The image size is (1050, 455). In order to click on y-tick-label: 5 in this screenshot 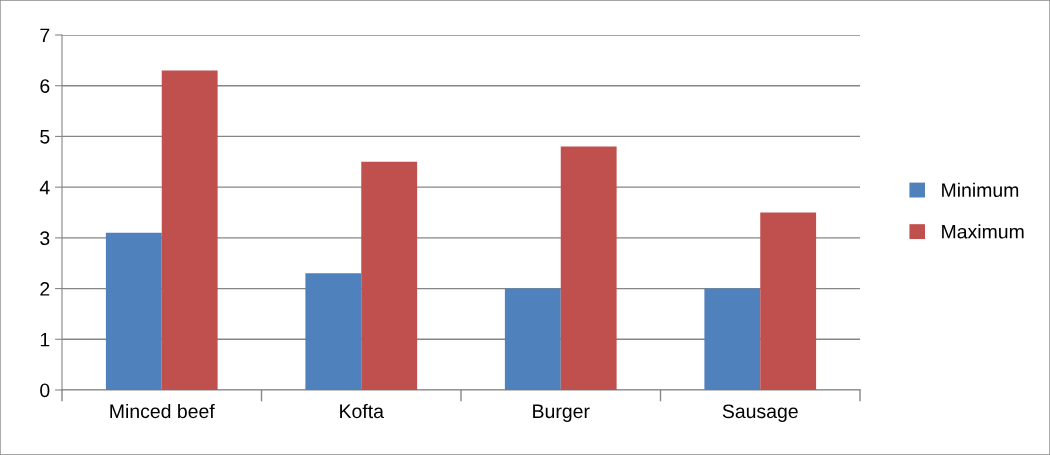, I will do `click(45, 137)`.